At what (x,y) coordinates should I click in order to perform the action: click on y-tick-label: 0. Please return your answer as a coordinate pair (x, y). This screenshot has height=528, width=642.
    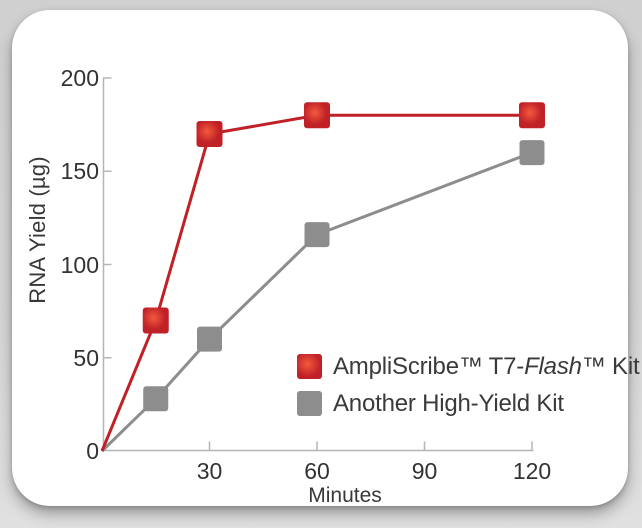
    Looking at the image, I should click on (92, 451).